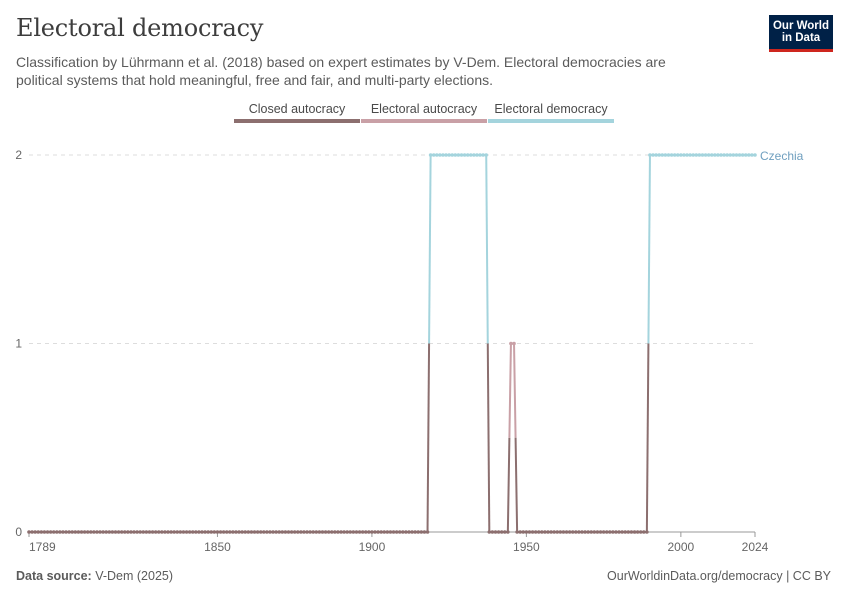 The height and width of the screenshot is (600, 850). Describe the element at coordinates (217, 547) in the screenshot. I see `x-tick-label: 1850` at that location.